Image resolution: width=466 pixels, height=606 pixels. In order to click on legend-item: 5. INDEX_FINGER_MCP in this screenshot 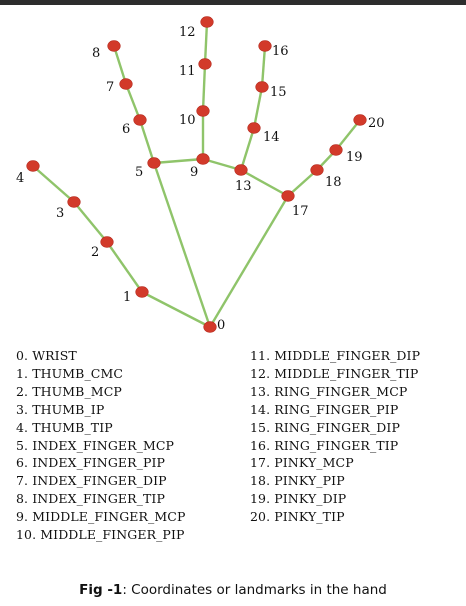, I will do `click(95, 445)`.